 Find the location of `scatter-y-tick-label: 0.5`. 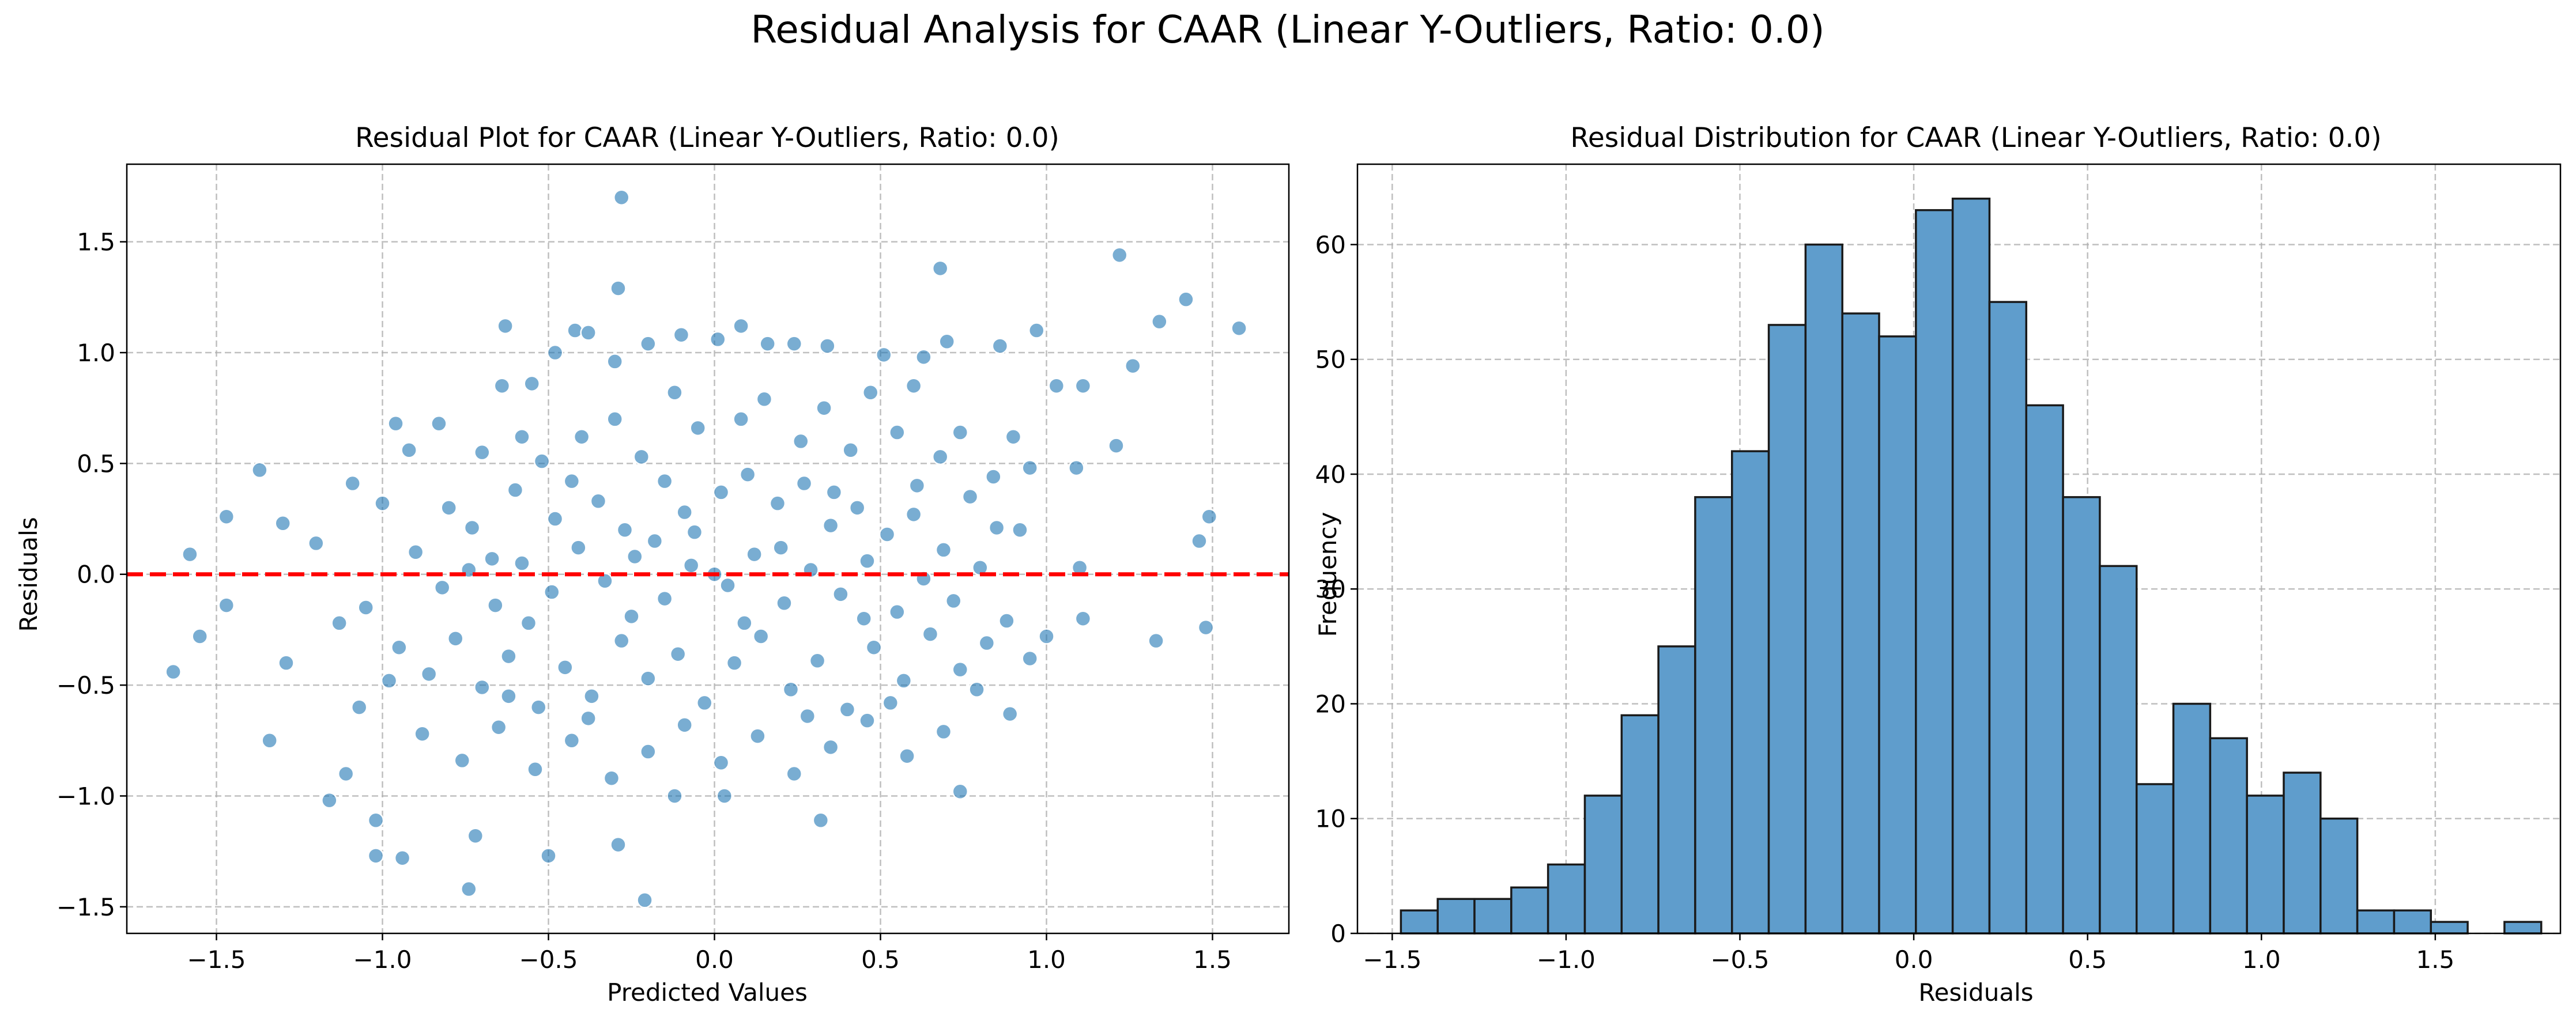

scatter-y-tick-label: 0.5 is located at coordinates (96, 463).